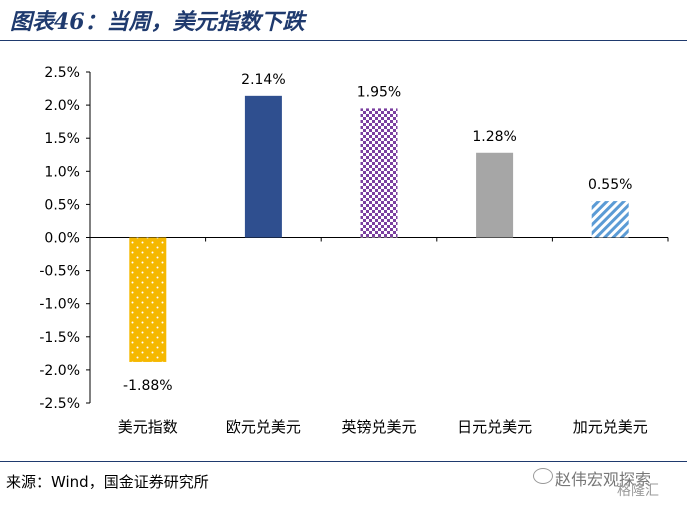 Image resolution: width=687 pixels, height=505 pixels. Describe the element at coordinates (59, 371) in the screenshot. I see `y-tick-label: -2.0%` at that location.